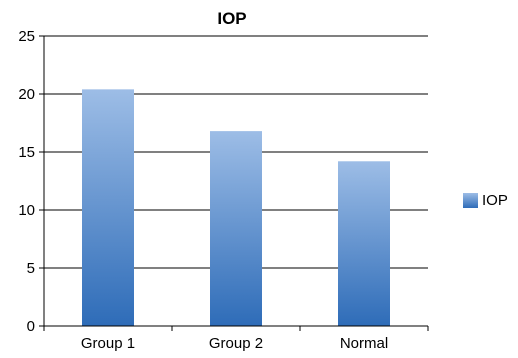 The height and width of the screenshot is (358, 518). Describe the element at coordinates (231, 18) in the screenshot. I see `chart-title: IOP` at that location.